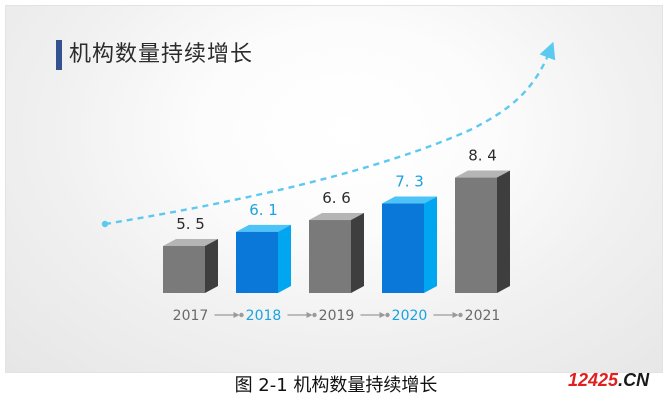 Image resolution: width=672 pixels, height=400 pixels. I want to click on year-label: 2017, so click(191, 316).